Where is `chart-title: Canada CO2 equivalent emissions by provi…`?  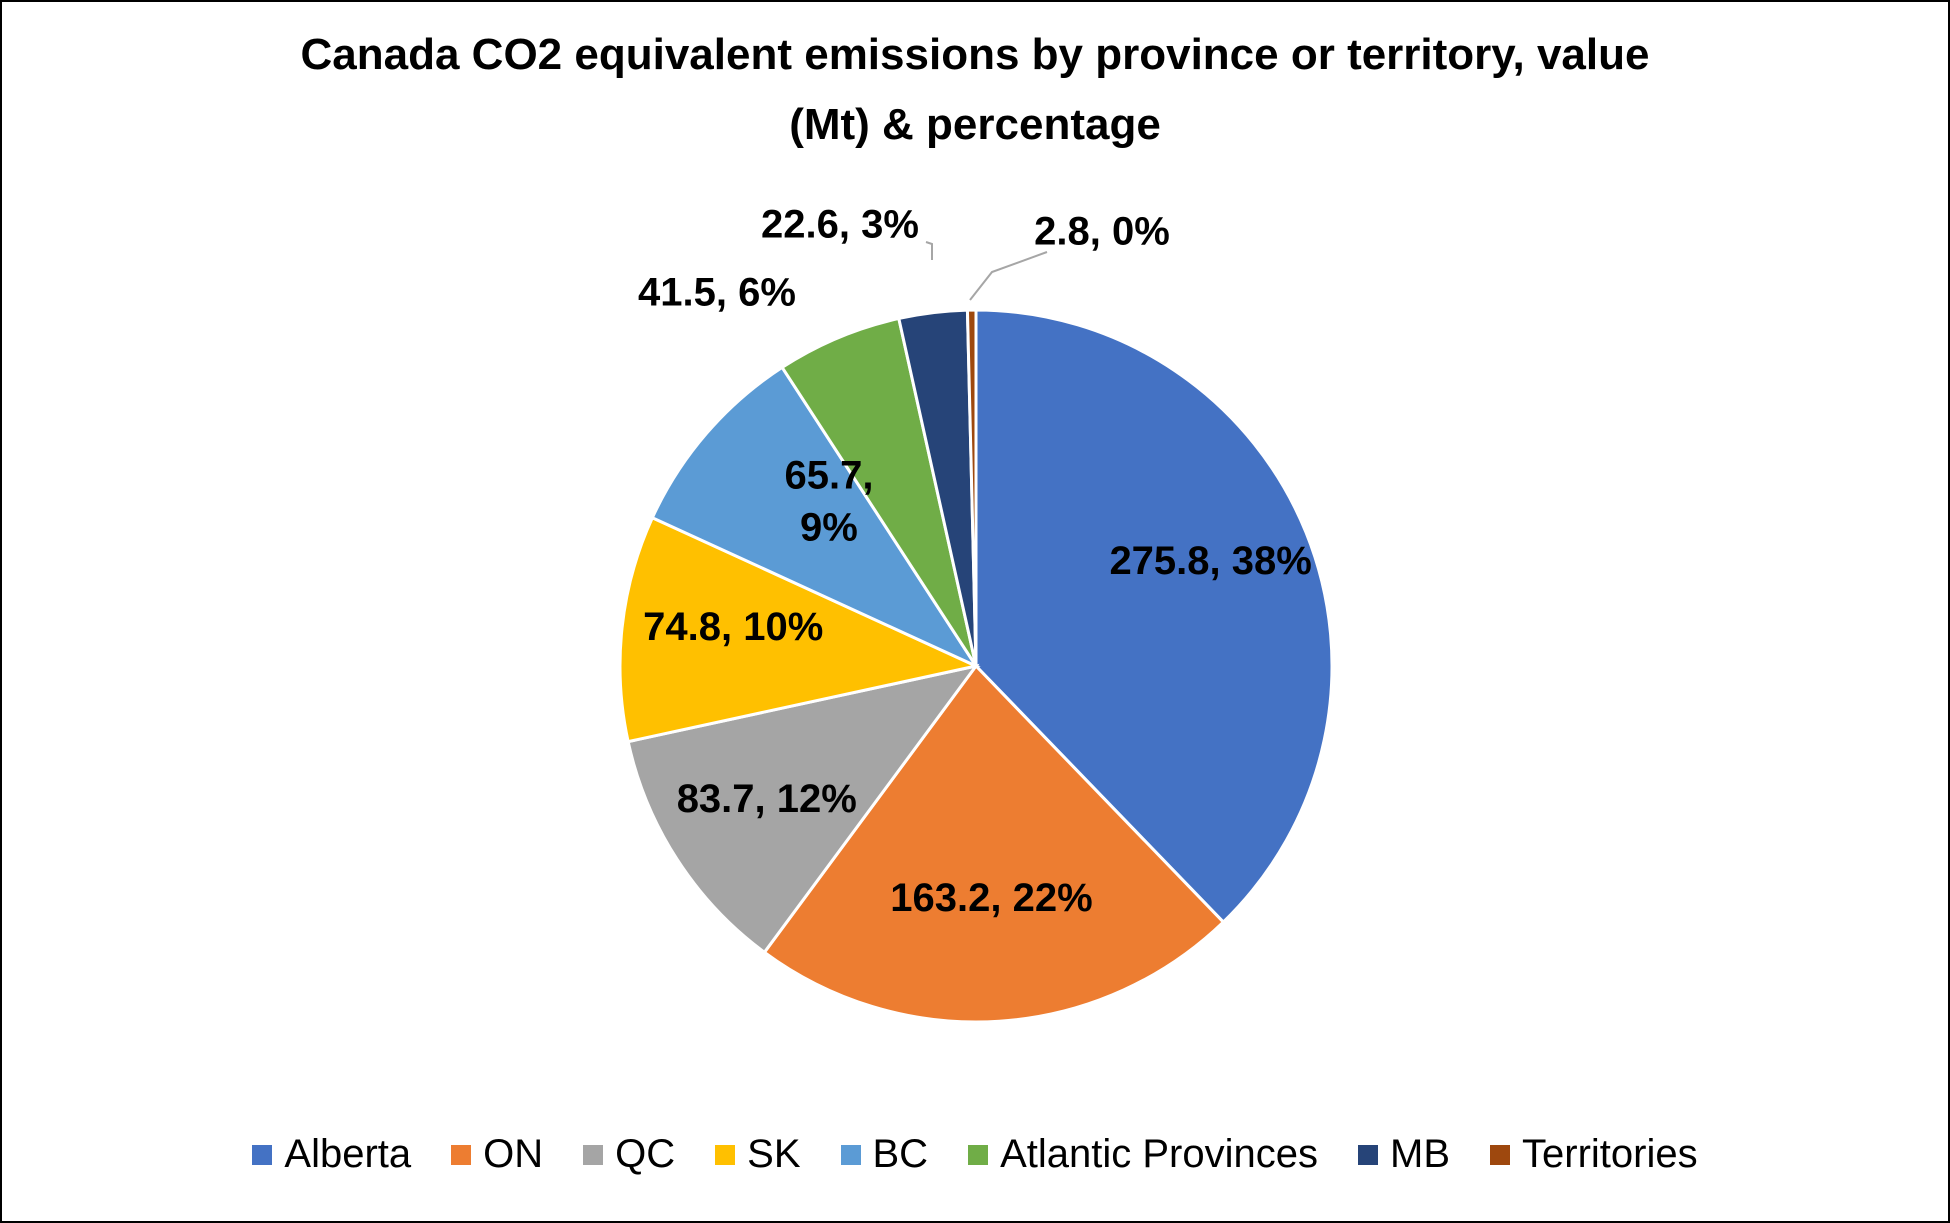 chart-title: Canada CO2 equivalent emissions by provi… is located at coordinates (975, 90).